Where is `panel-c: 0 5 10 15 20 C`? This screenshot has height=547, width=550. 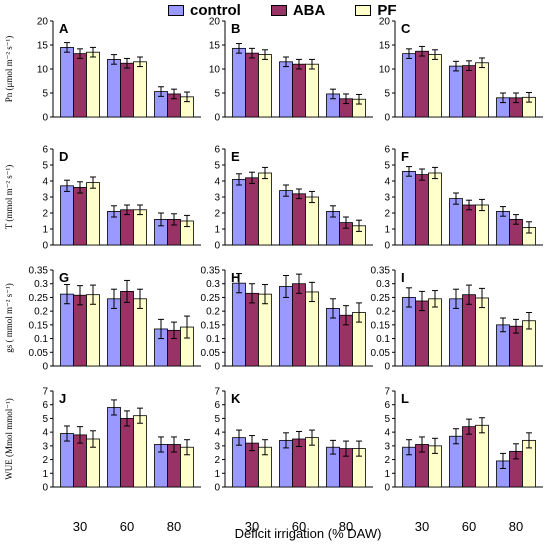 panel-c: 0 5 10 15 20 C is located at coordinates (461, 70).